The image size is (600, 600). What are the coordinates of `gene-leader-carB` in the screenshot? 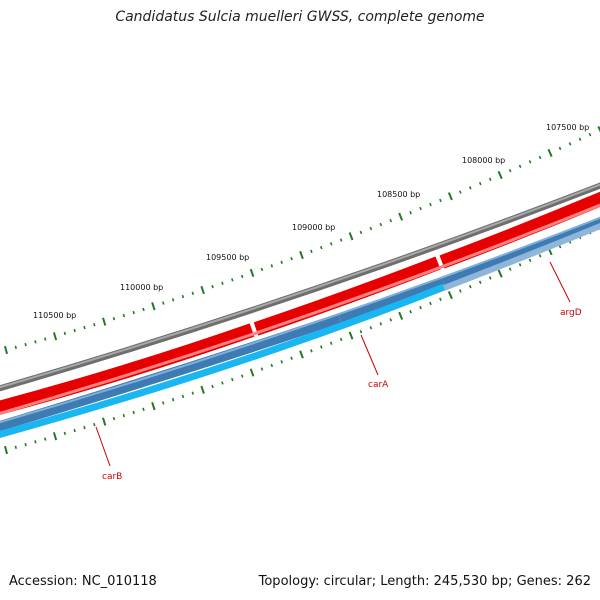 It's located at (103, 446).